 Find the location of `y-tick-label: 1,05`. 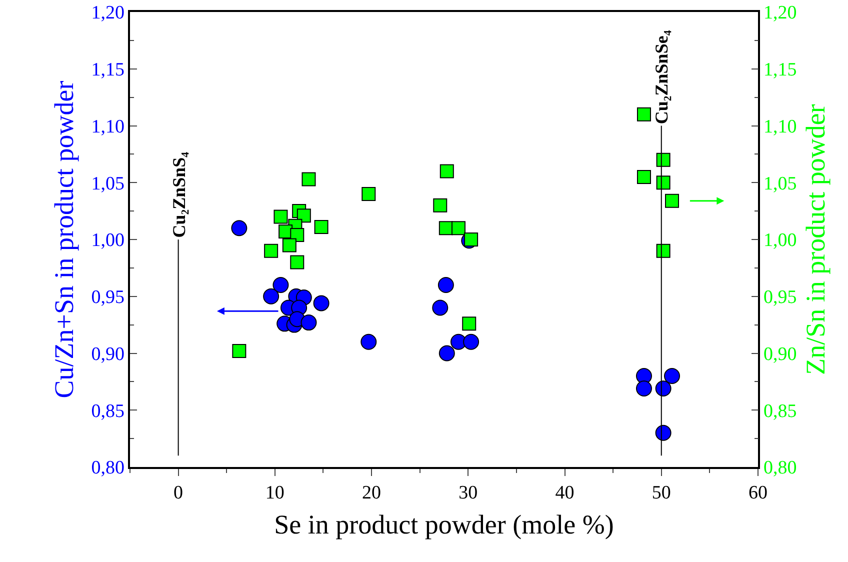

y-tick-label: 1,05 is located at coordinates (107, 183).